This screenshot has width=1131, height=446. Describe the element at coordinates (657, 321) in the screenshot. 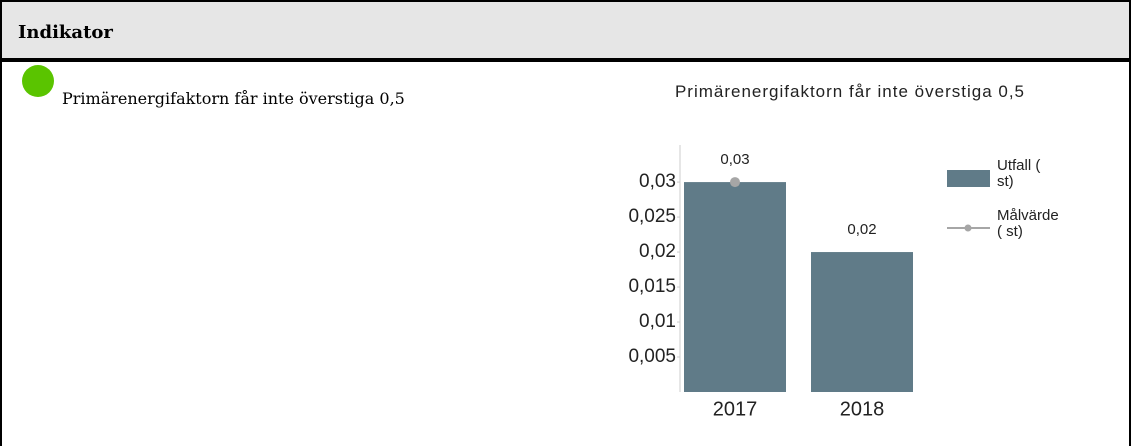

I see `y-tick-label: 0,01` at that location.